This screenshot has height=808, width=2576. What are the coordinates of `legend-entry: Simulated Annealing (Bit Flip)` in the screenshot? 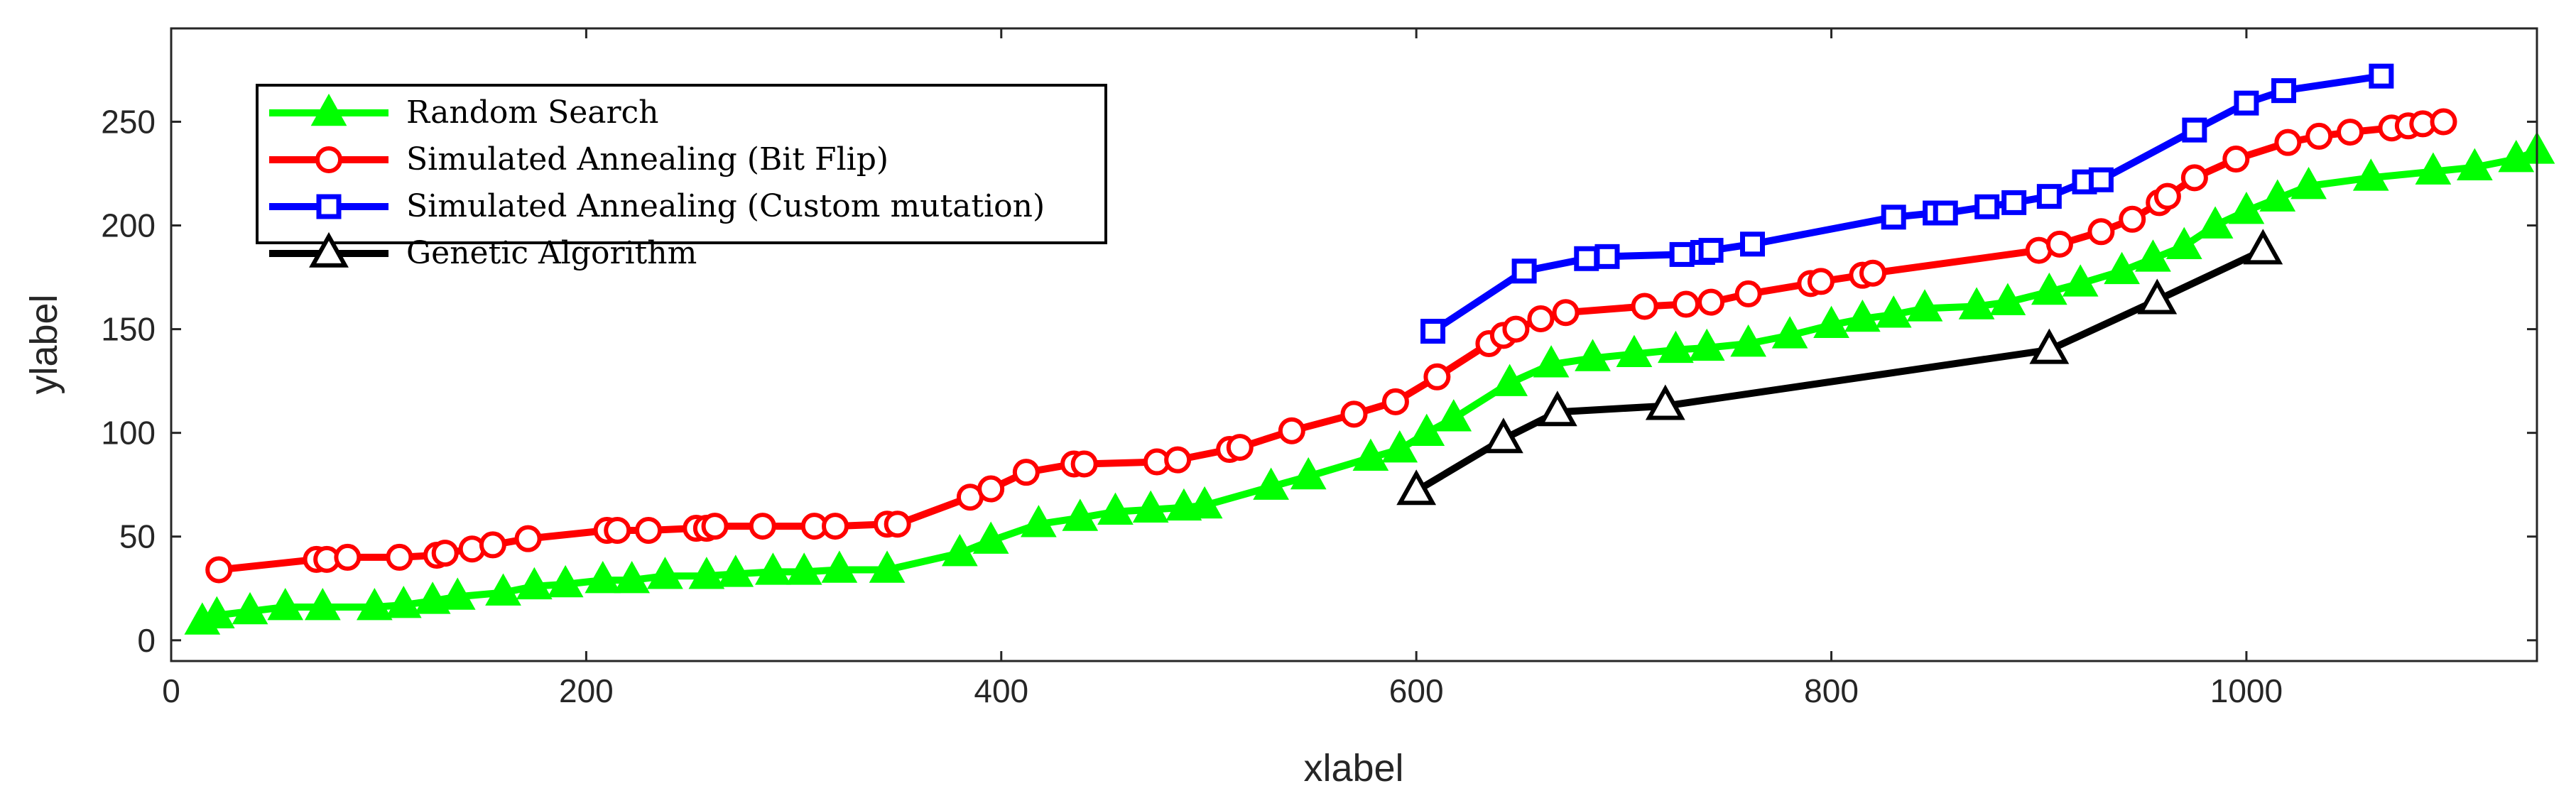 It's located at (578, 159).